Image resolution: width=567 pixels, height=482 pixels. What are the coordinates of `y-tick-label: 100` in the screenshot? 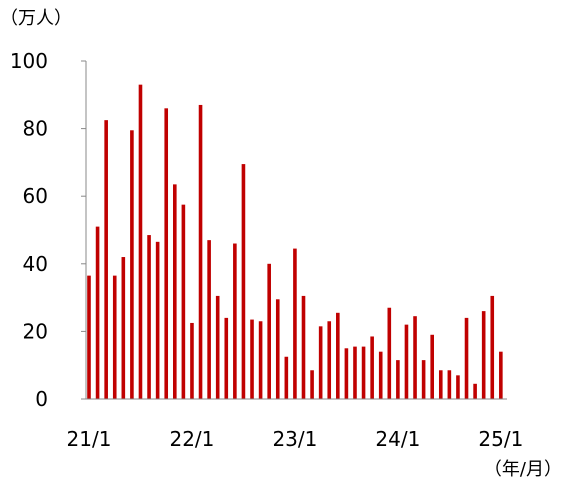 It's located at (29, 61).